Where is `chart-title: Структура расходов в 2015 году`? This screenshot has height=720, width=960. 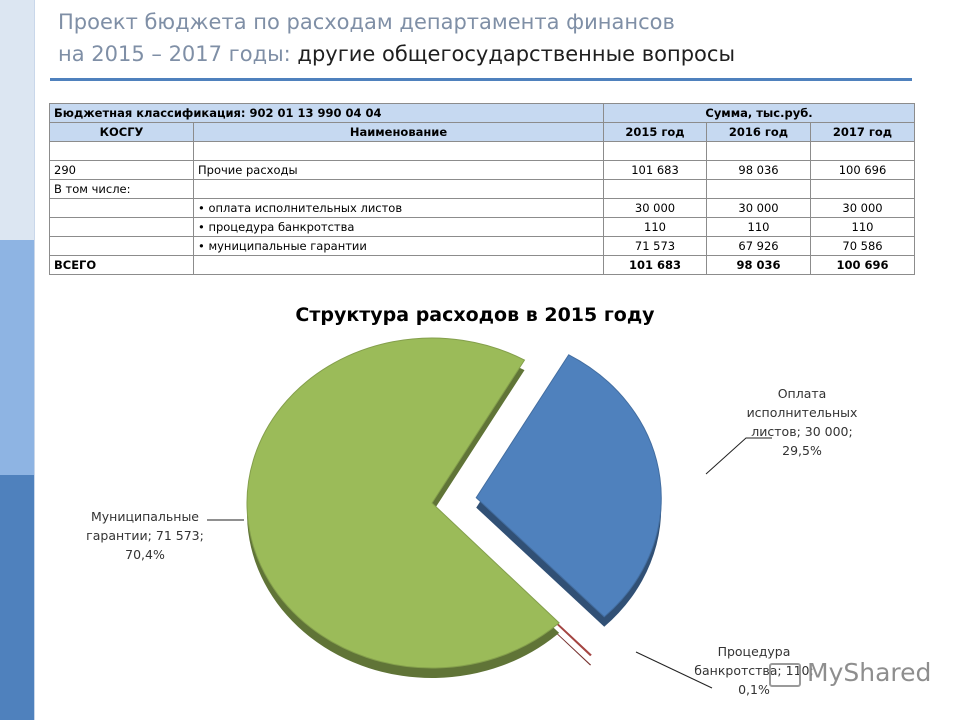
chart-title: Структура расходов в 2015 году is located at coordinates (475, 315).